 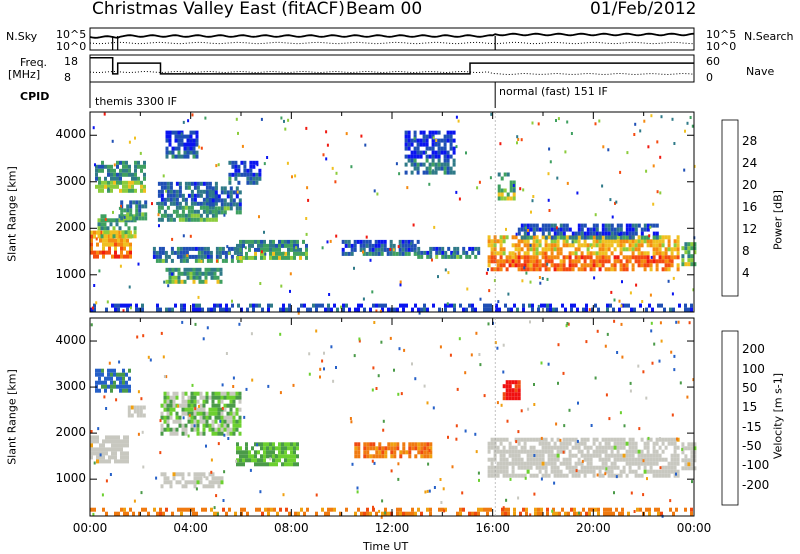 I want to click on nsky-label: N.Sky, so click(x=22, y=36).